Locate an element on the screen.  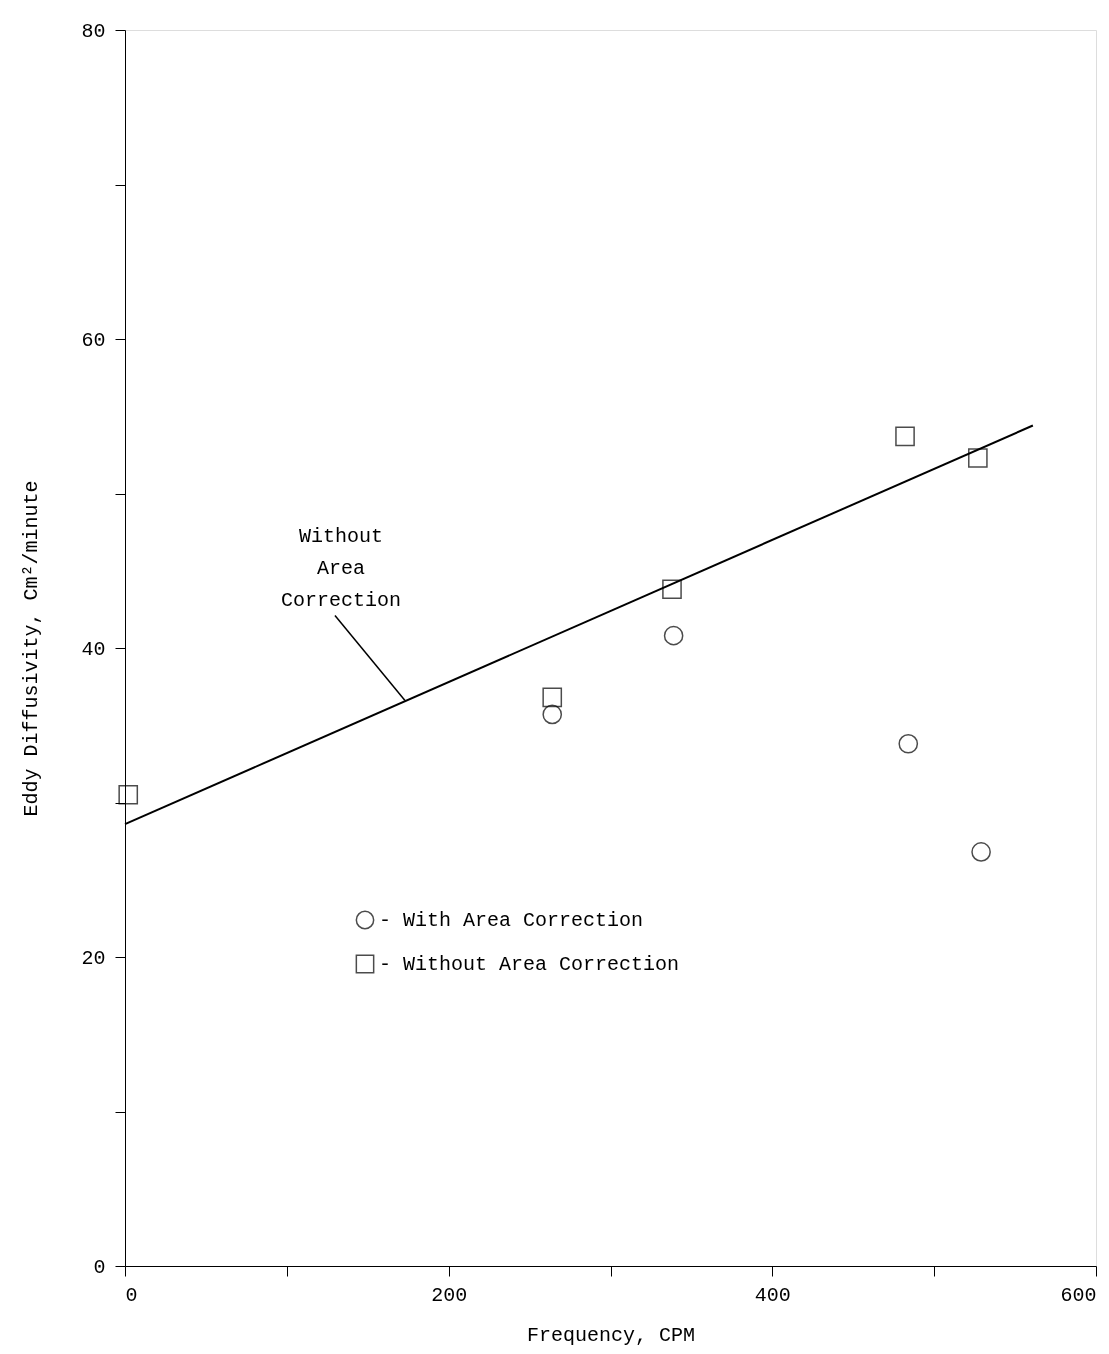
y-tick-label: 0 is located at coordinates (99, 1267).